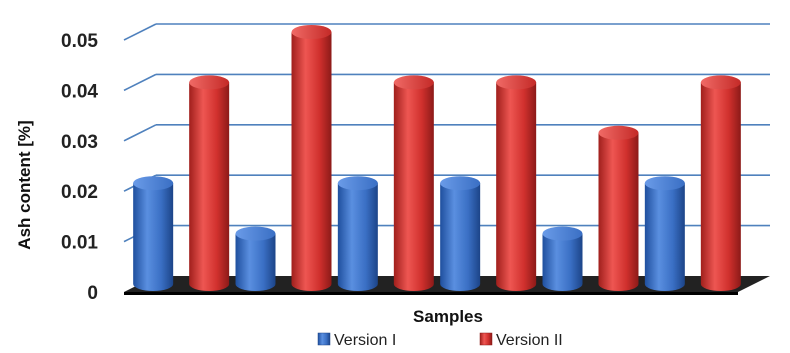  Describe the element at coordinates (529, 340) in the screenshot. I see `legend-label-version-ii: Version II` at that location.